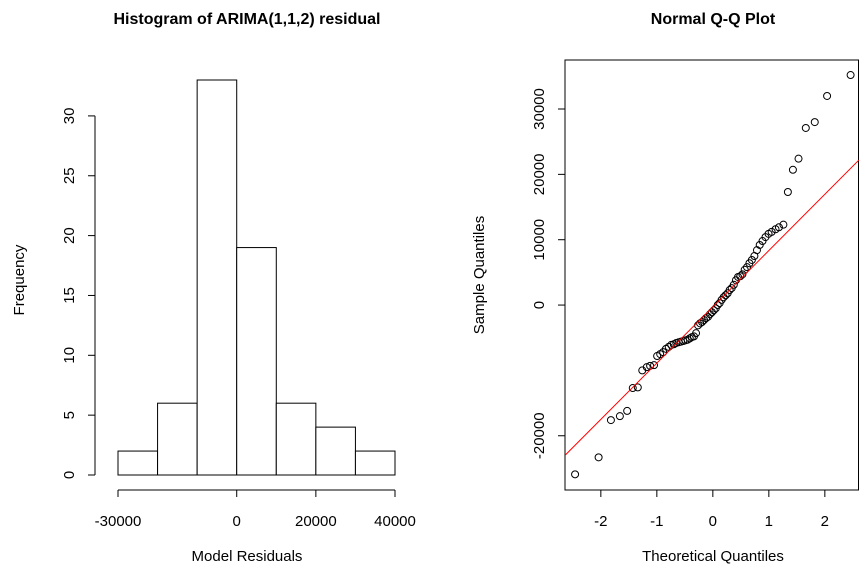  Describe the element at coordinates (479, 275) in the screenshot. I see `y-axis-label: Sample Quantiles` at that location.